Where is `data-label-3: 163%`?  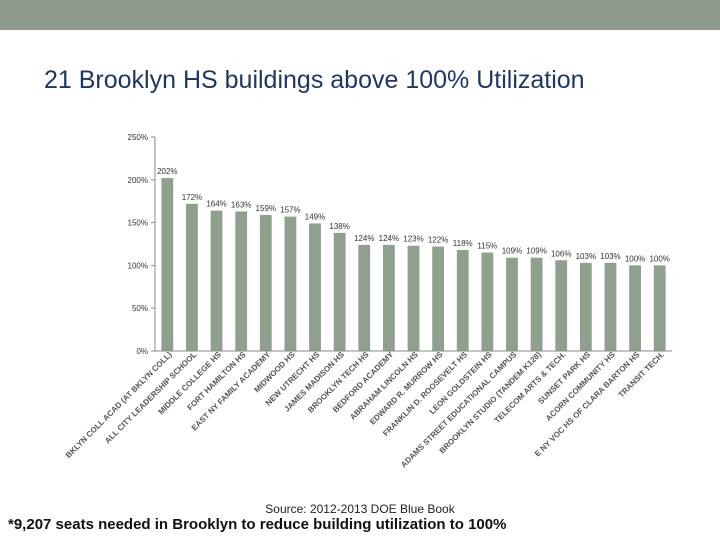 data-label-3: 163% is located at coordinates (241, 204).